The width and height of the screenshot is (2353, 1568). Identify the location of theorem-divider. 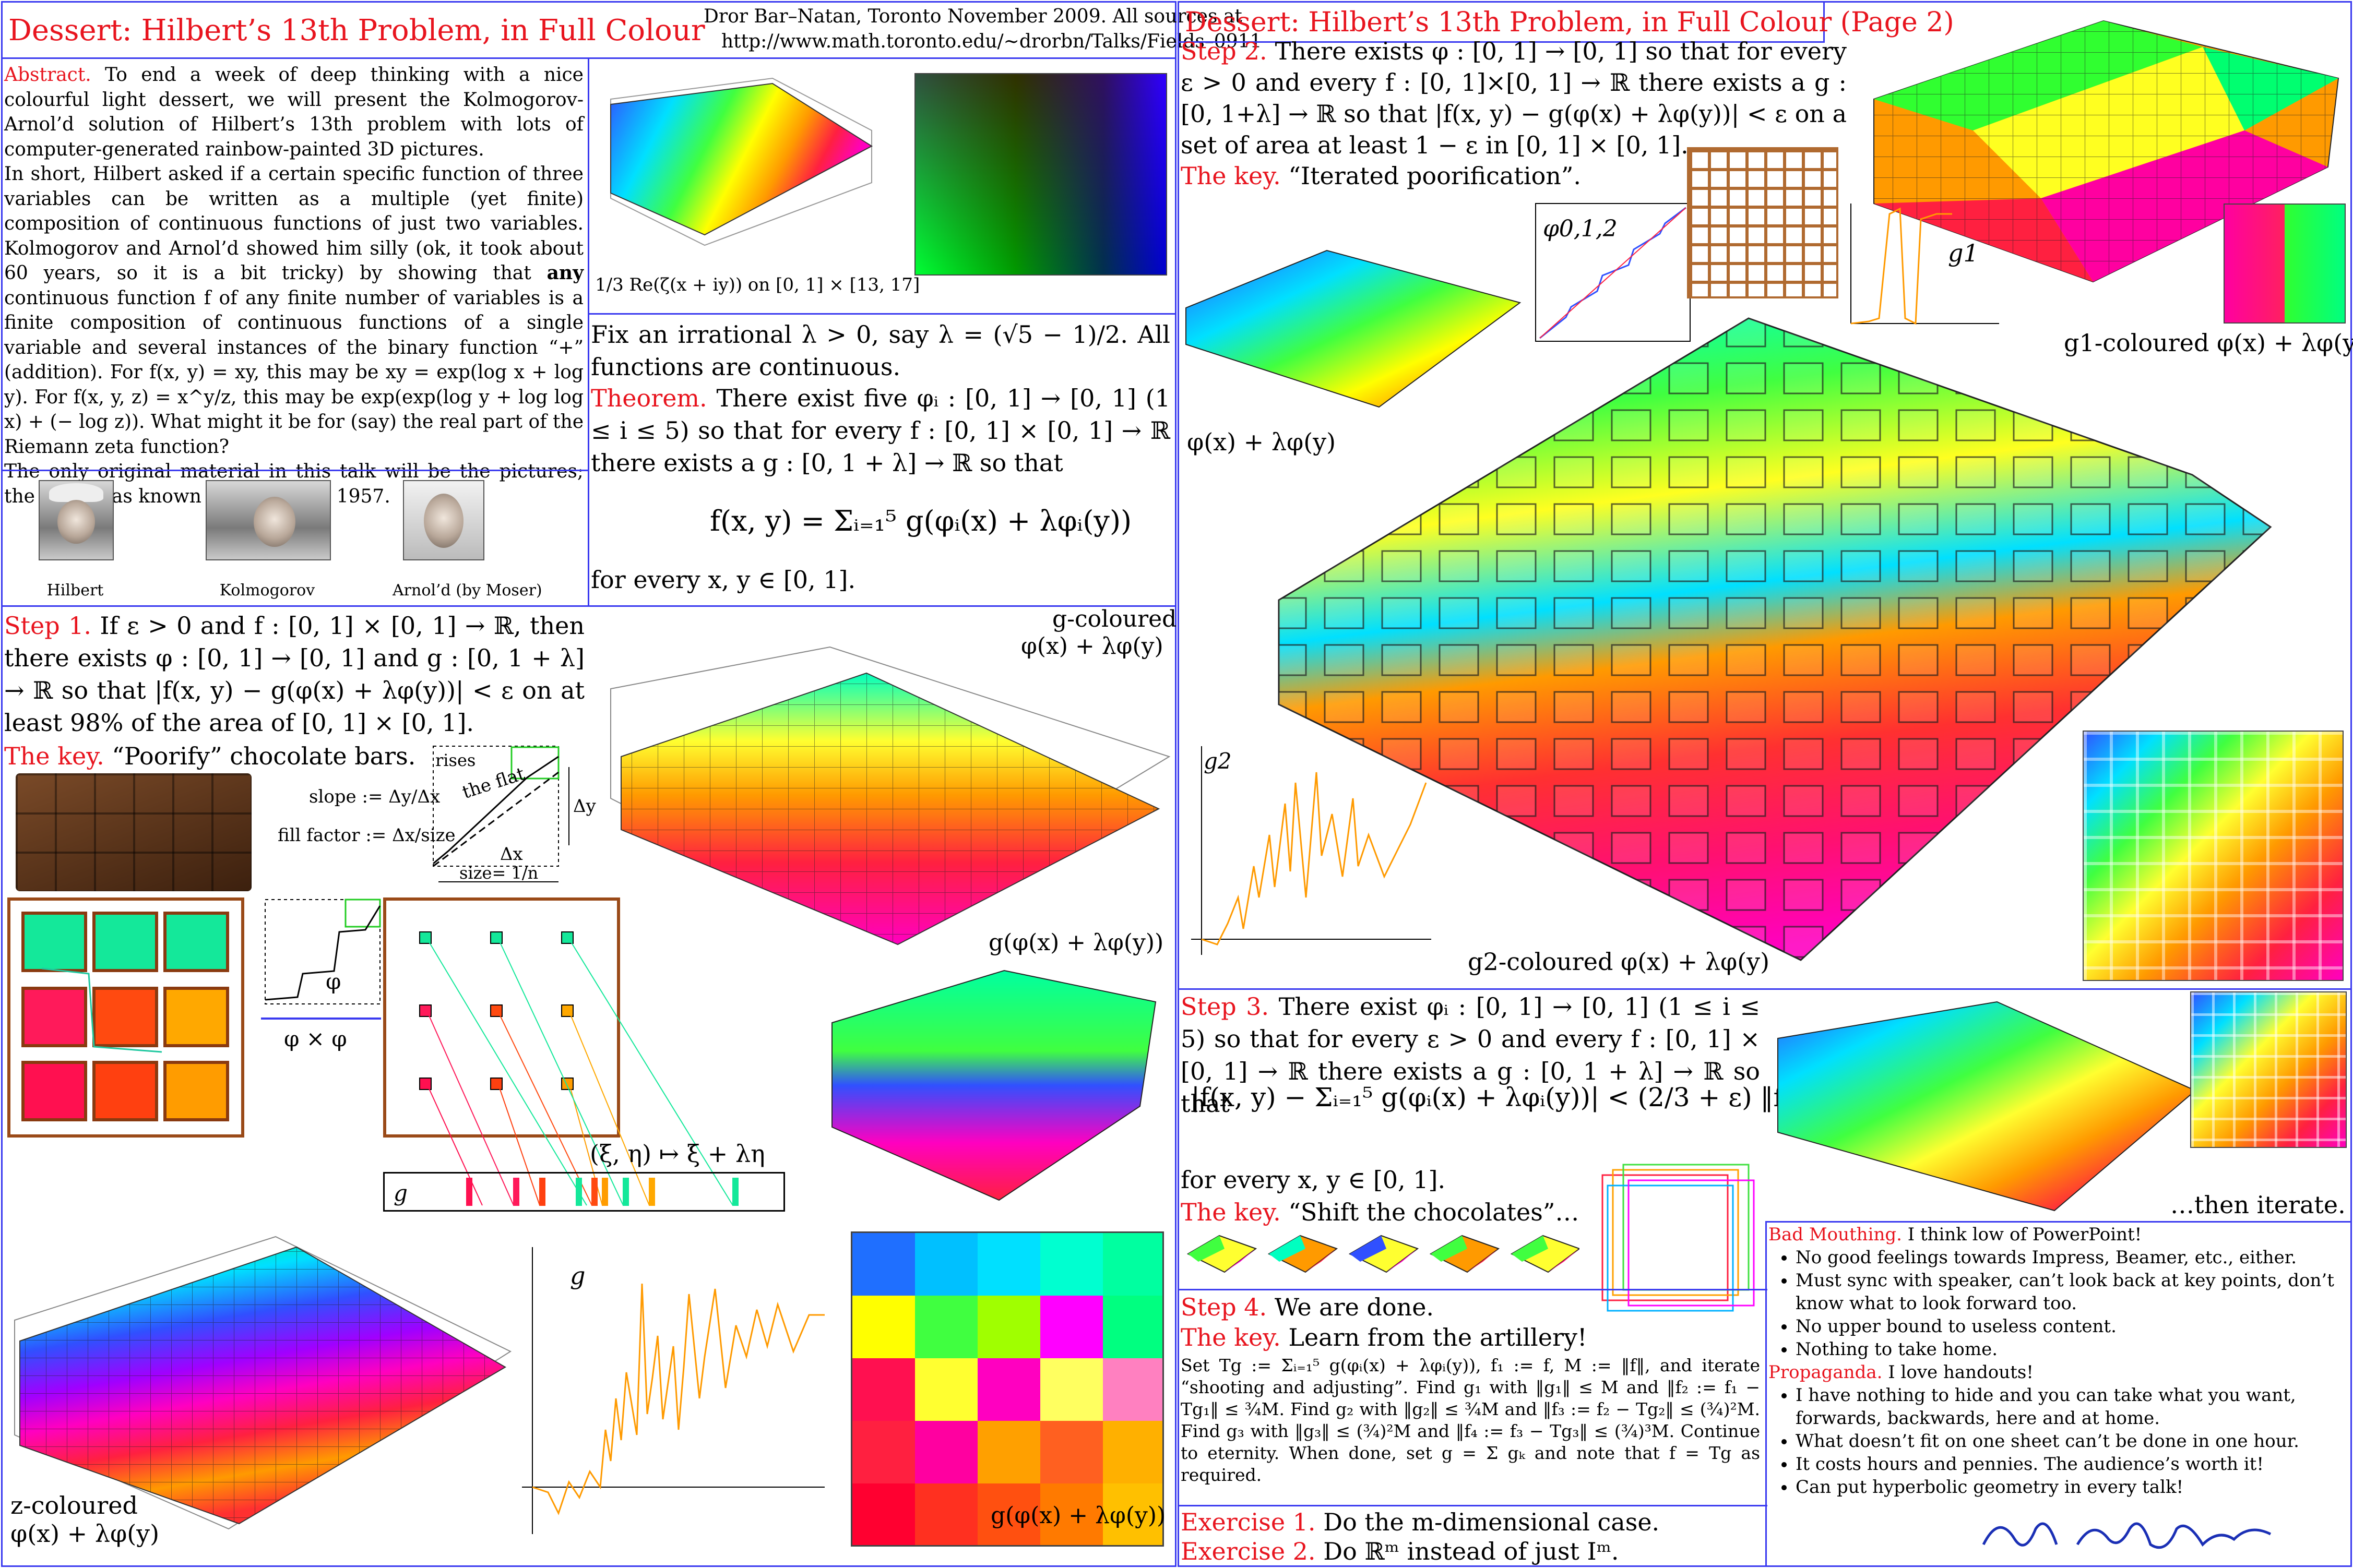
(589, 606).